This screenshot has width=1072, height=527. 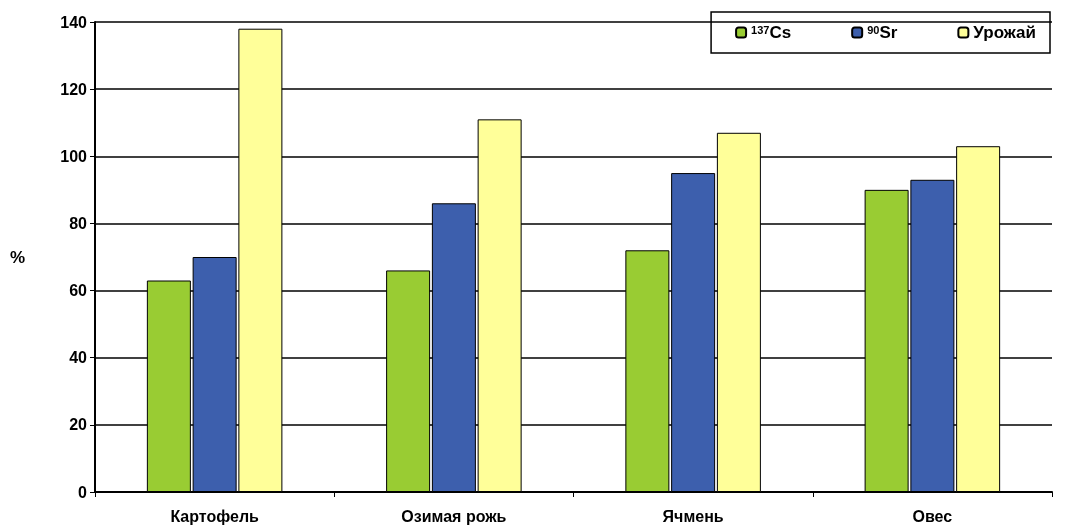 I want to click on x-tick-label: Ячмень, so click(x=693, y=516).